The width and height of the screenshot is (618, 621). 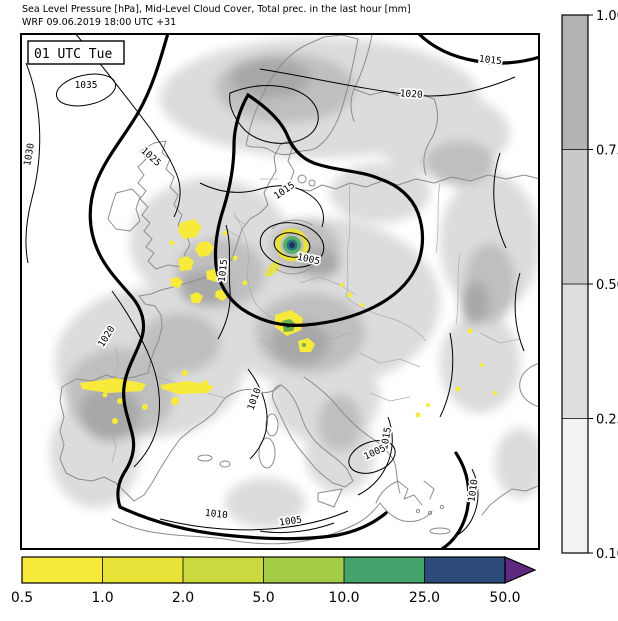 What do you see at coordinates (102, 598) in the screenshot?
I see `precip-colorbar-tick-label: 1.0` at bounding box center [102, 598].